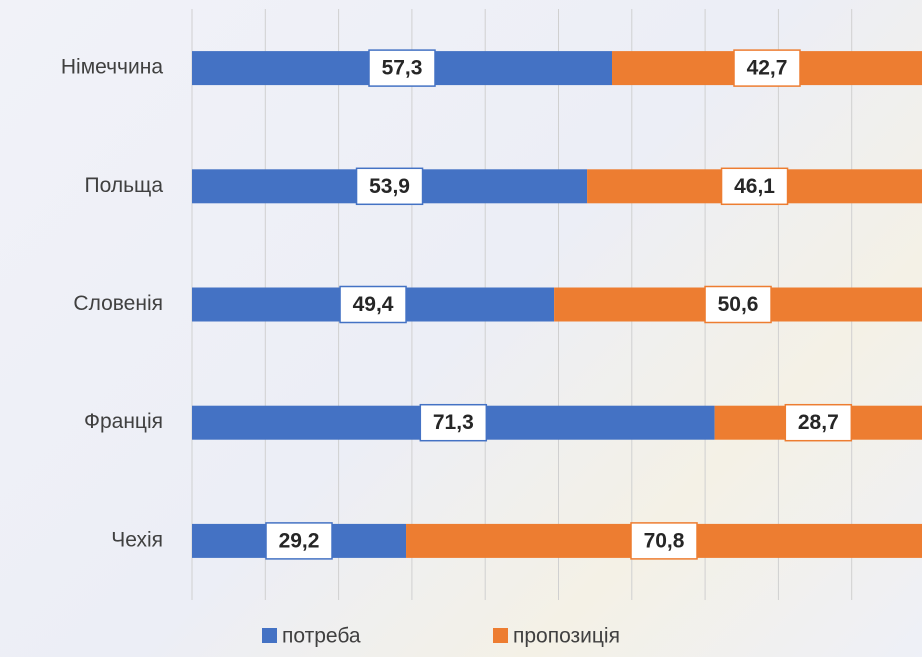 The height and width of the screenshot is (657, 922). I want to click on y-tick-label: Німеччина, so click(112, 67).